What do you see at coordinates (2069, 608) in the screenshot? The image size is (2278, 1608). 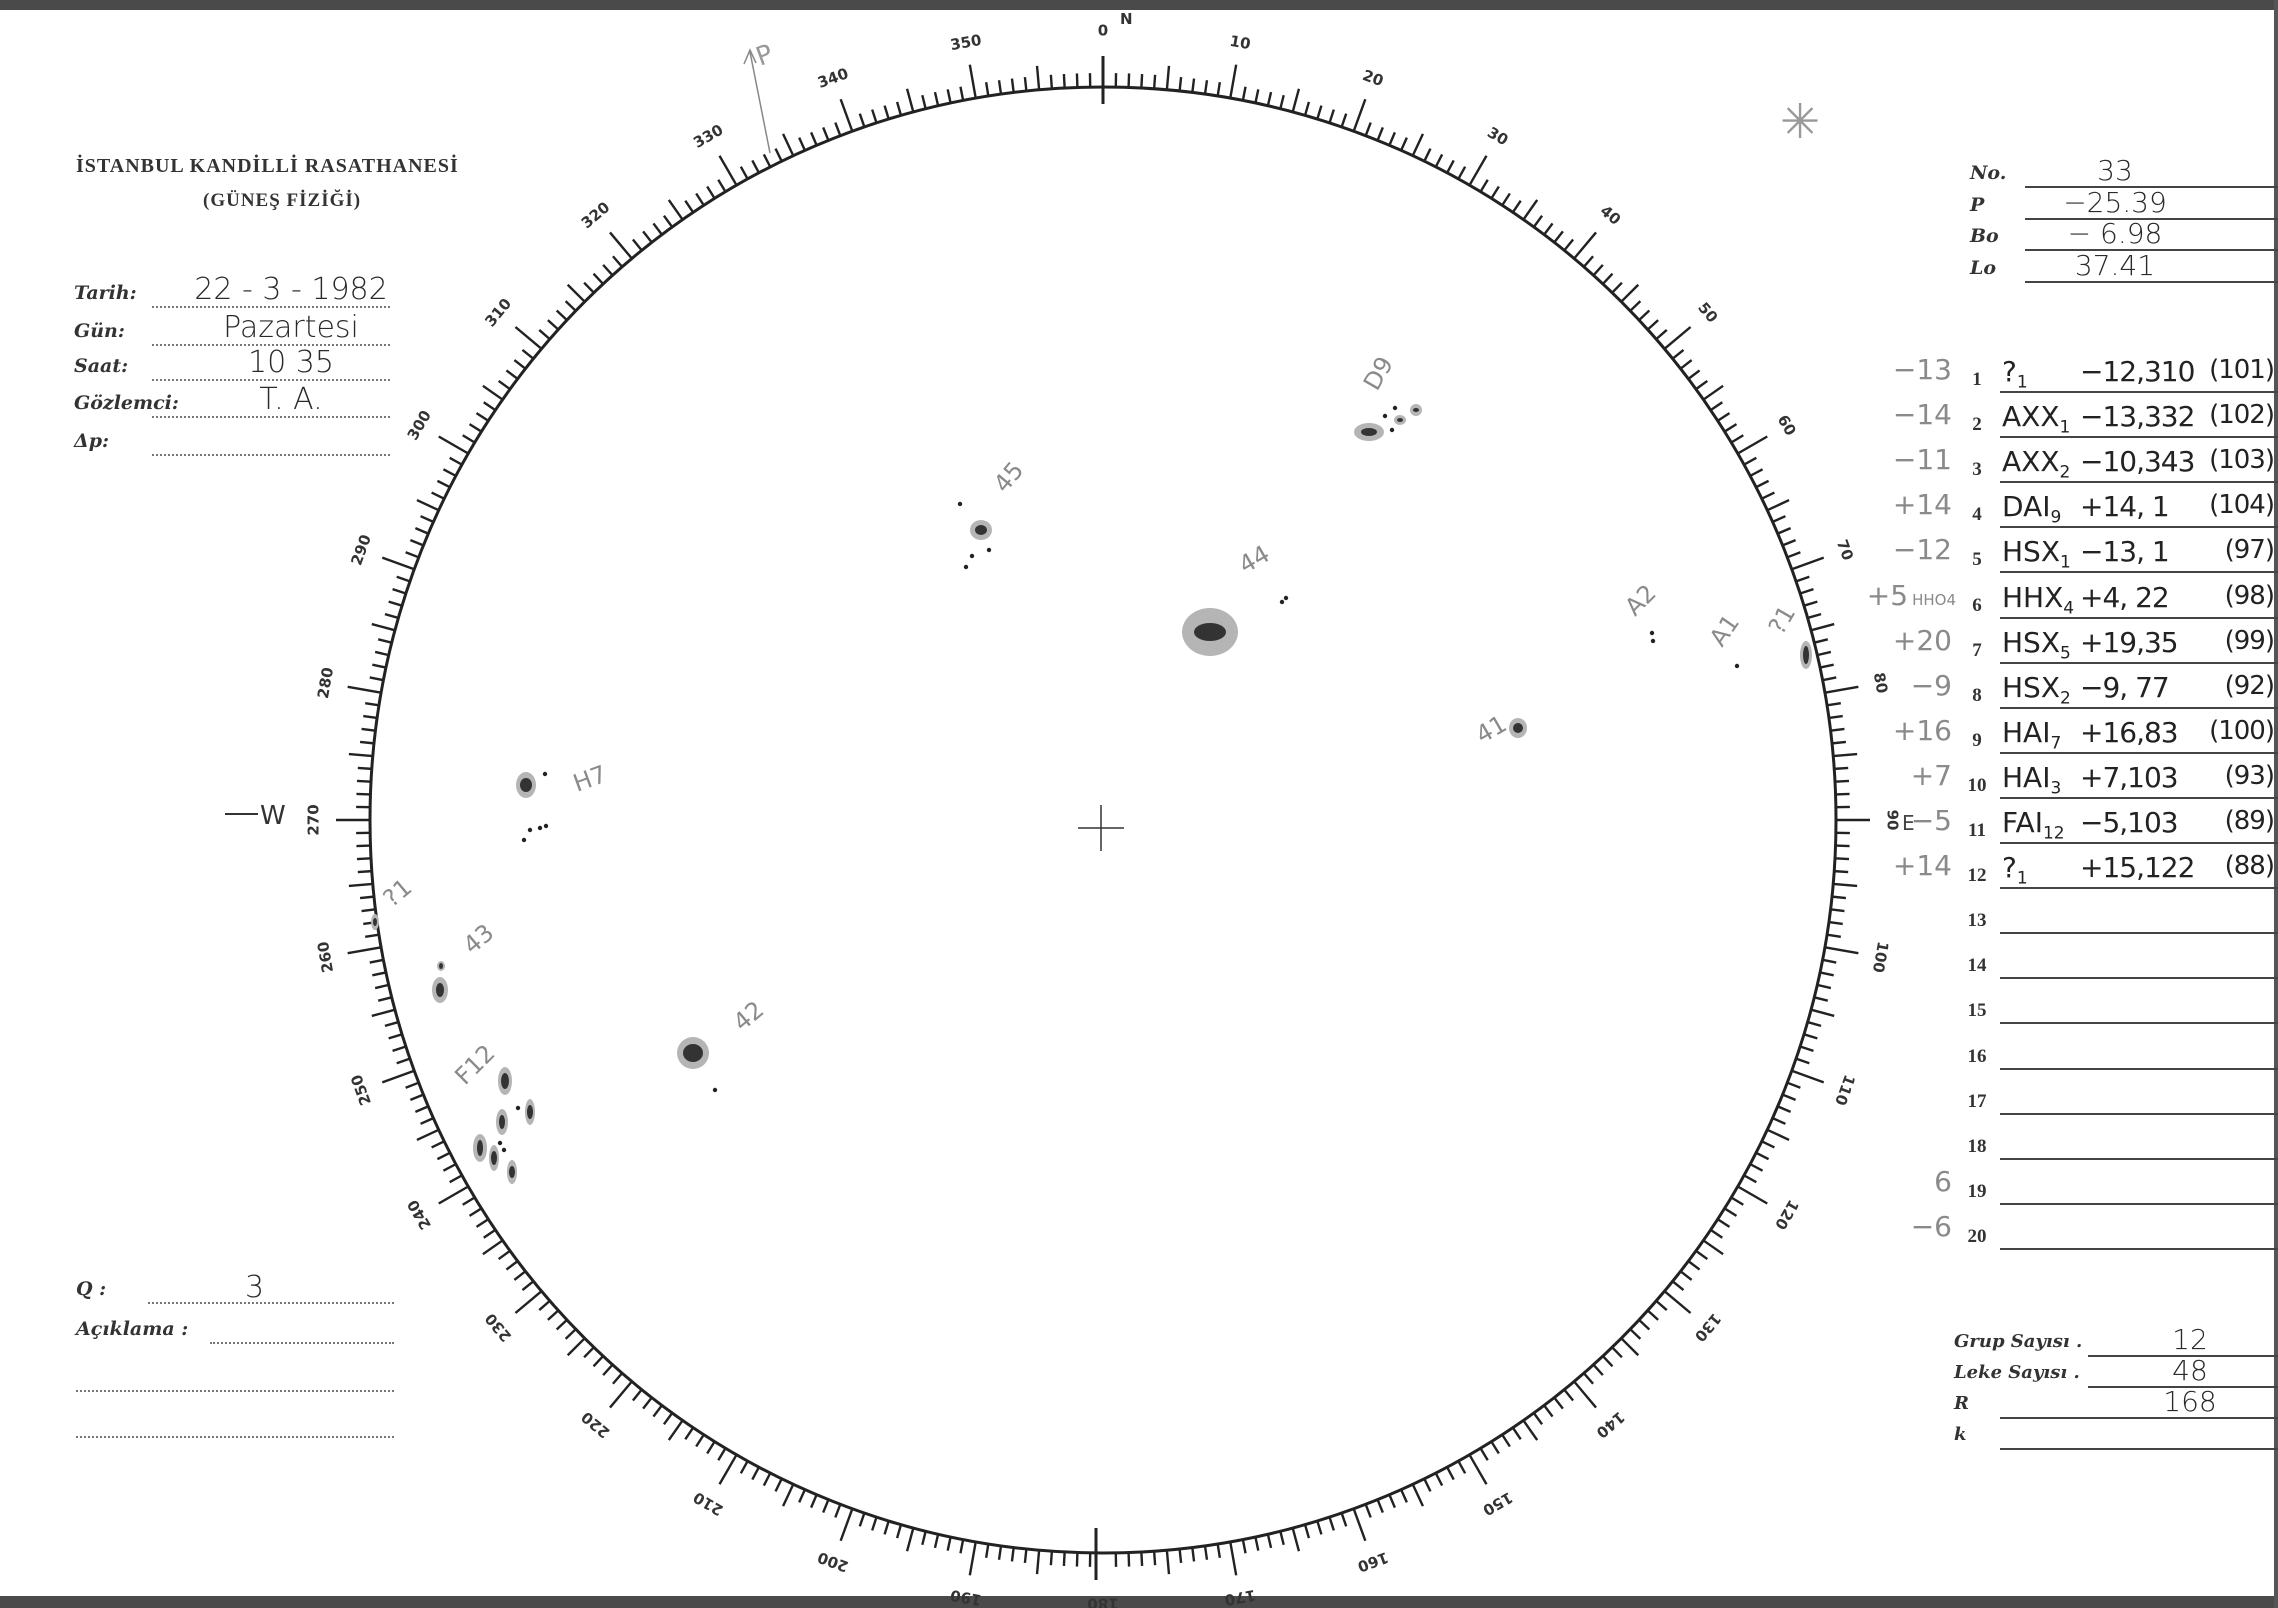 I see `group-class-index: 4` at bounding box center [2069, 608].